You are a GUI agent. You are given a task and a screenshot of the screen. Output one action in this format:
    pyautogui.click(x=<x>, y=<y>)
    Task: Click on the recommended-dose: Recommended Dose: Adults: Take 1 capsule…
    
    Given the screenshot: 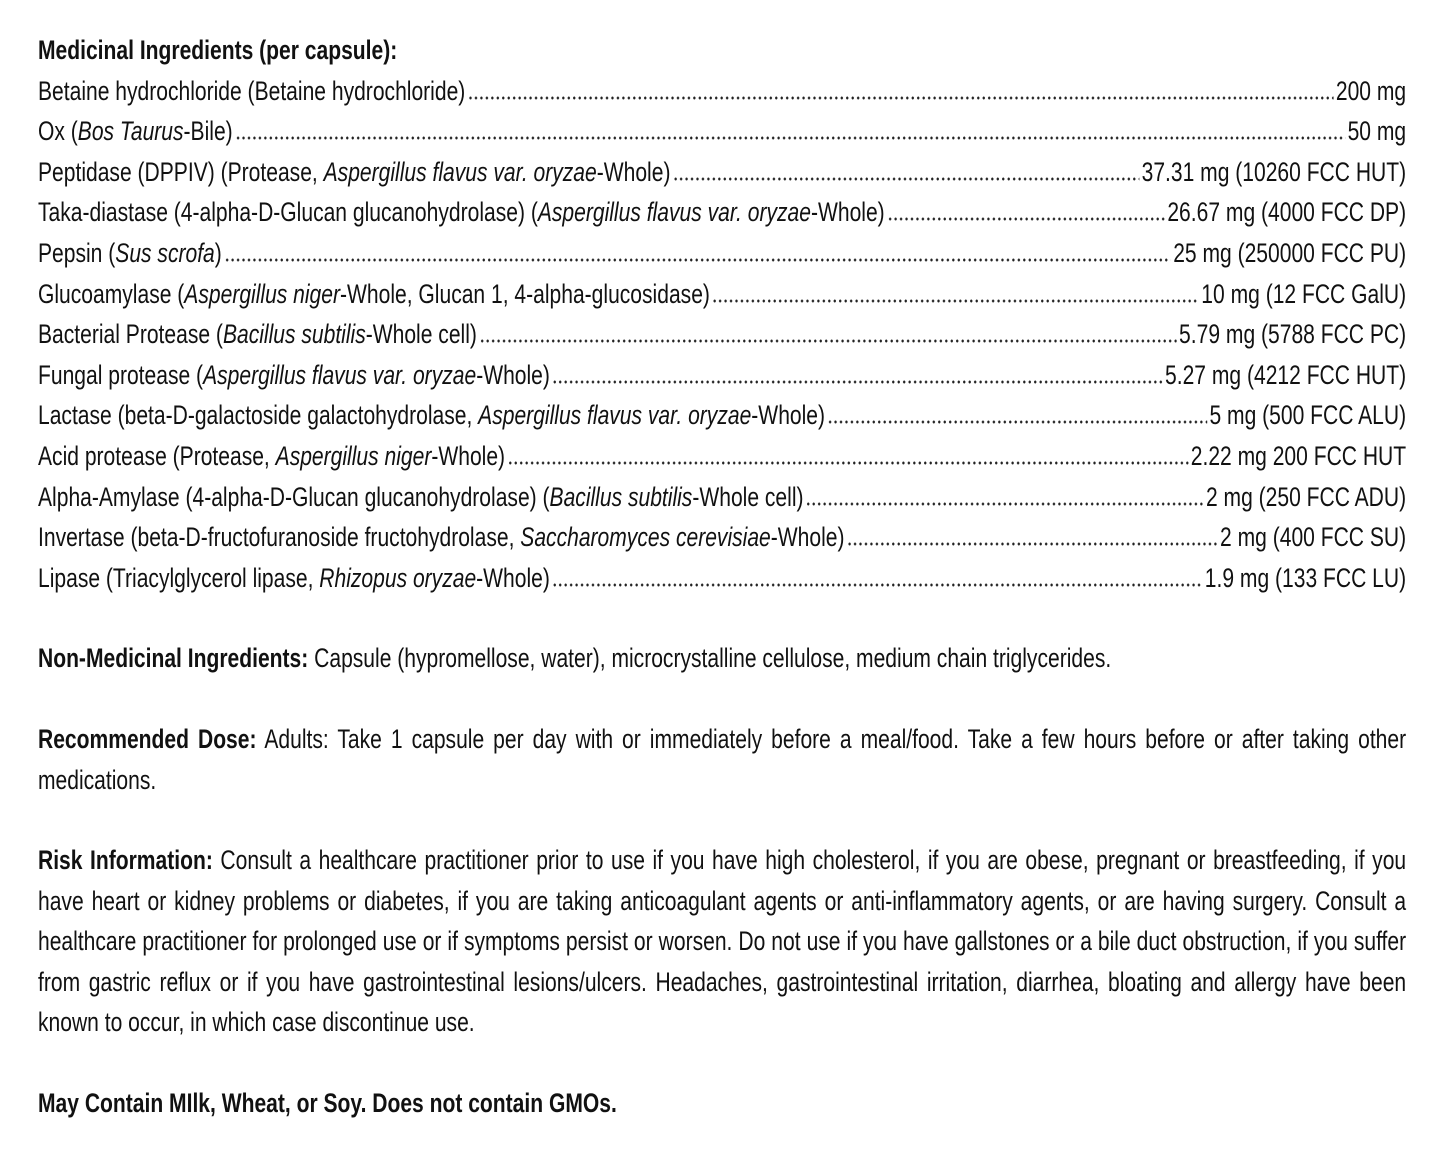 What is the action you would take?
    pyautogui.click(x=722, y=759)
    